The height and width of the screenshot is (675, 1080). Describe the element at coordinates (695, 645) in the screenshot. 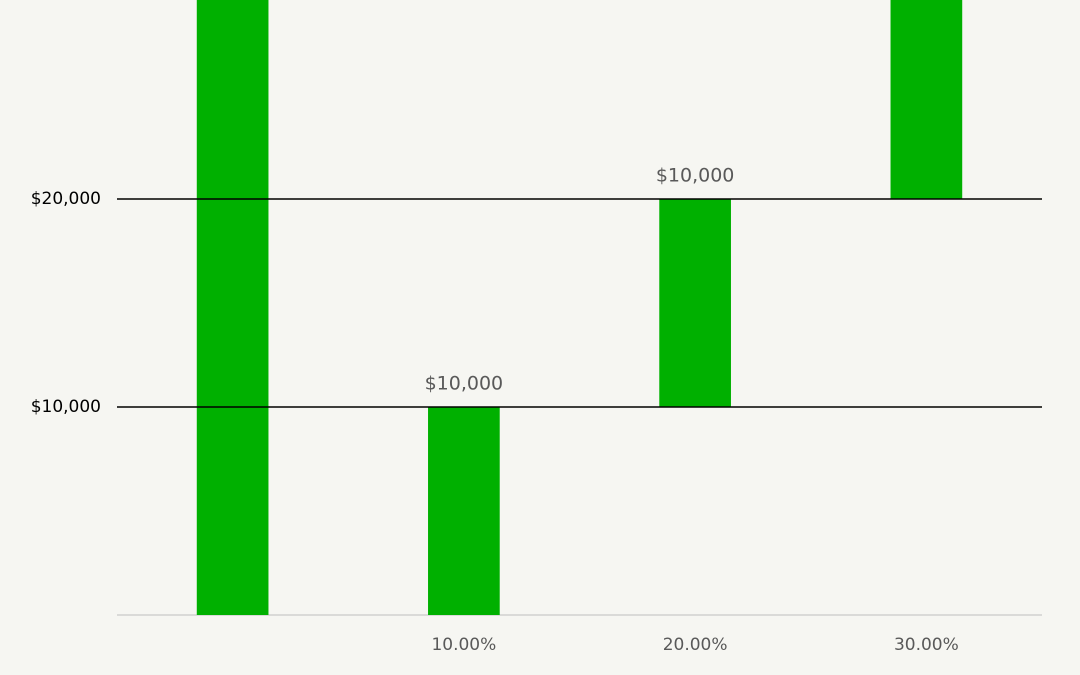

I see `x-tick-label: 20.00%` at that location.